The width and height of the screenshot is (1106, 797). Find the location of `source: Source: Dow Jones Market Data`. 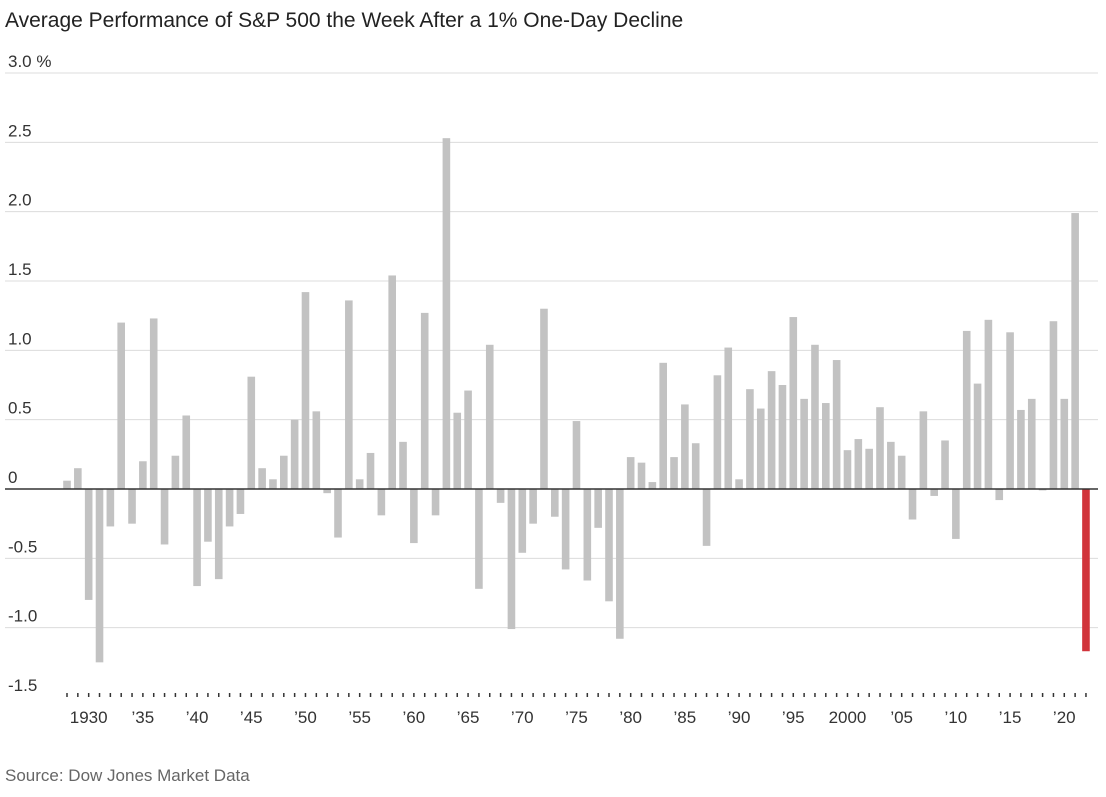

source: Source: Dow Jones Market Data is located at coordinates (127, 775).